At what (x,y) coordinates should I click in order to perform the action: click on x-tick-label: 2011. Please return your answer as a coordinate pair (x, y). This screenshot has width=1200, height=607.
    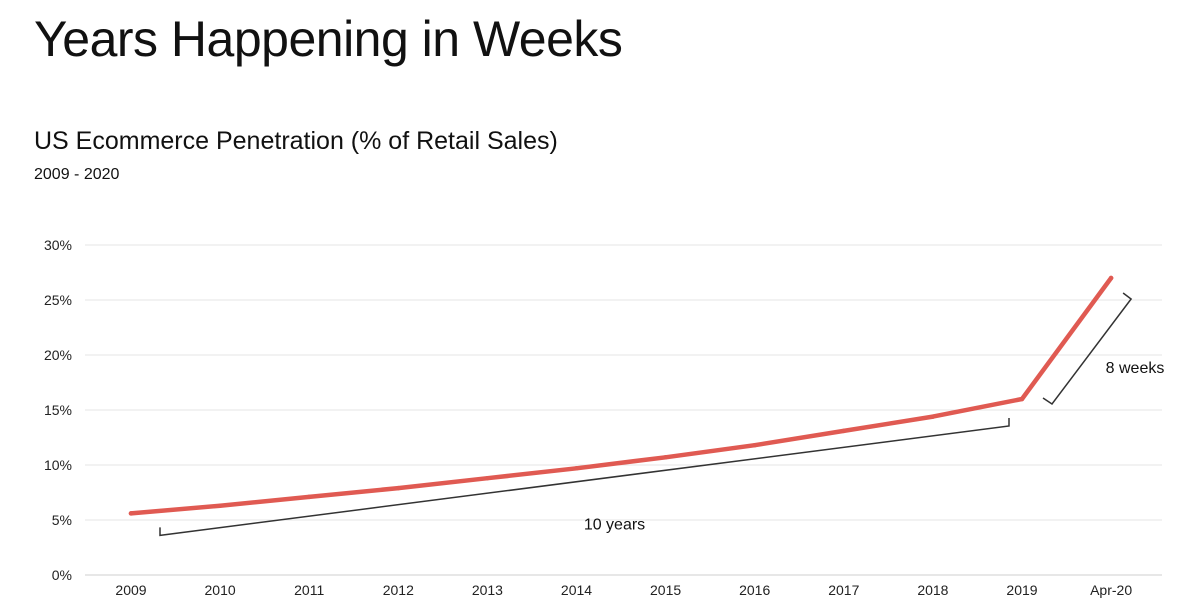
    Looking at the image, I should click on (309, 590).